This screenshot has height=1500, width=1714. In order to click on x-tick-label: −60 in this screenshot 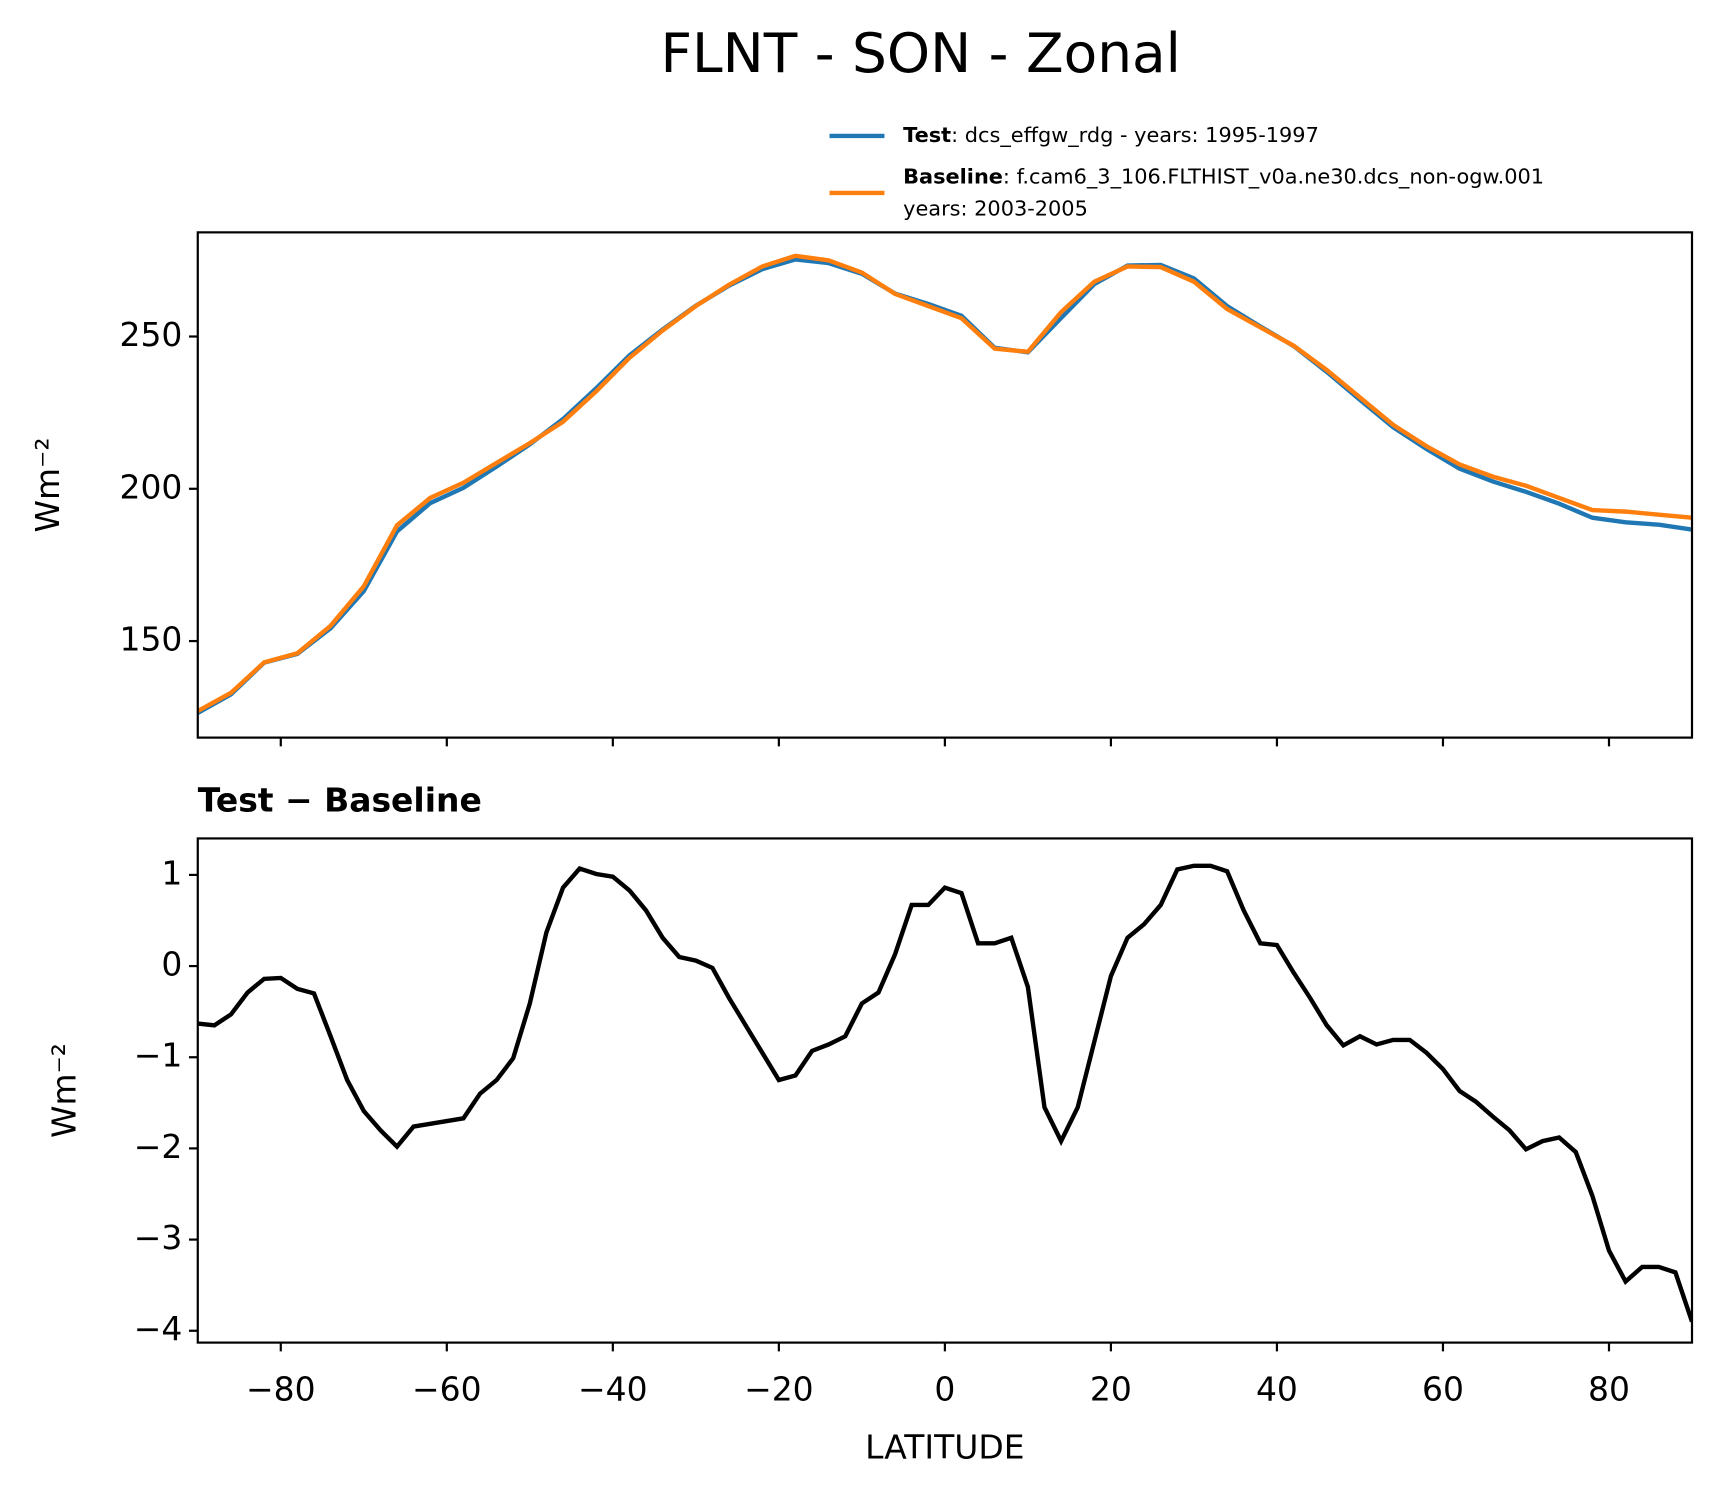, I will do `click(447, 1388)`.